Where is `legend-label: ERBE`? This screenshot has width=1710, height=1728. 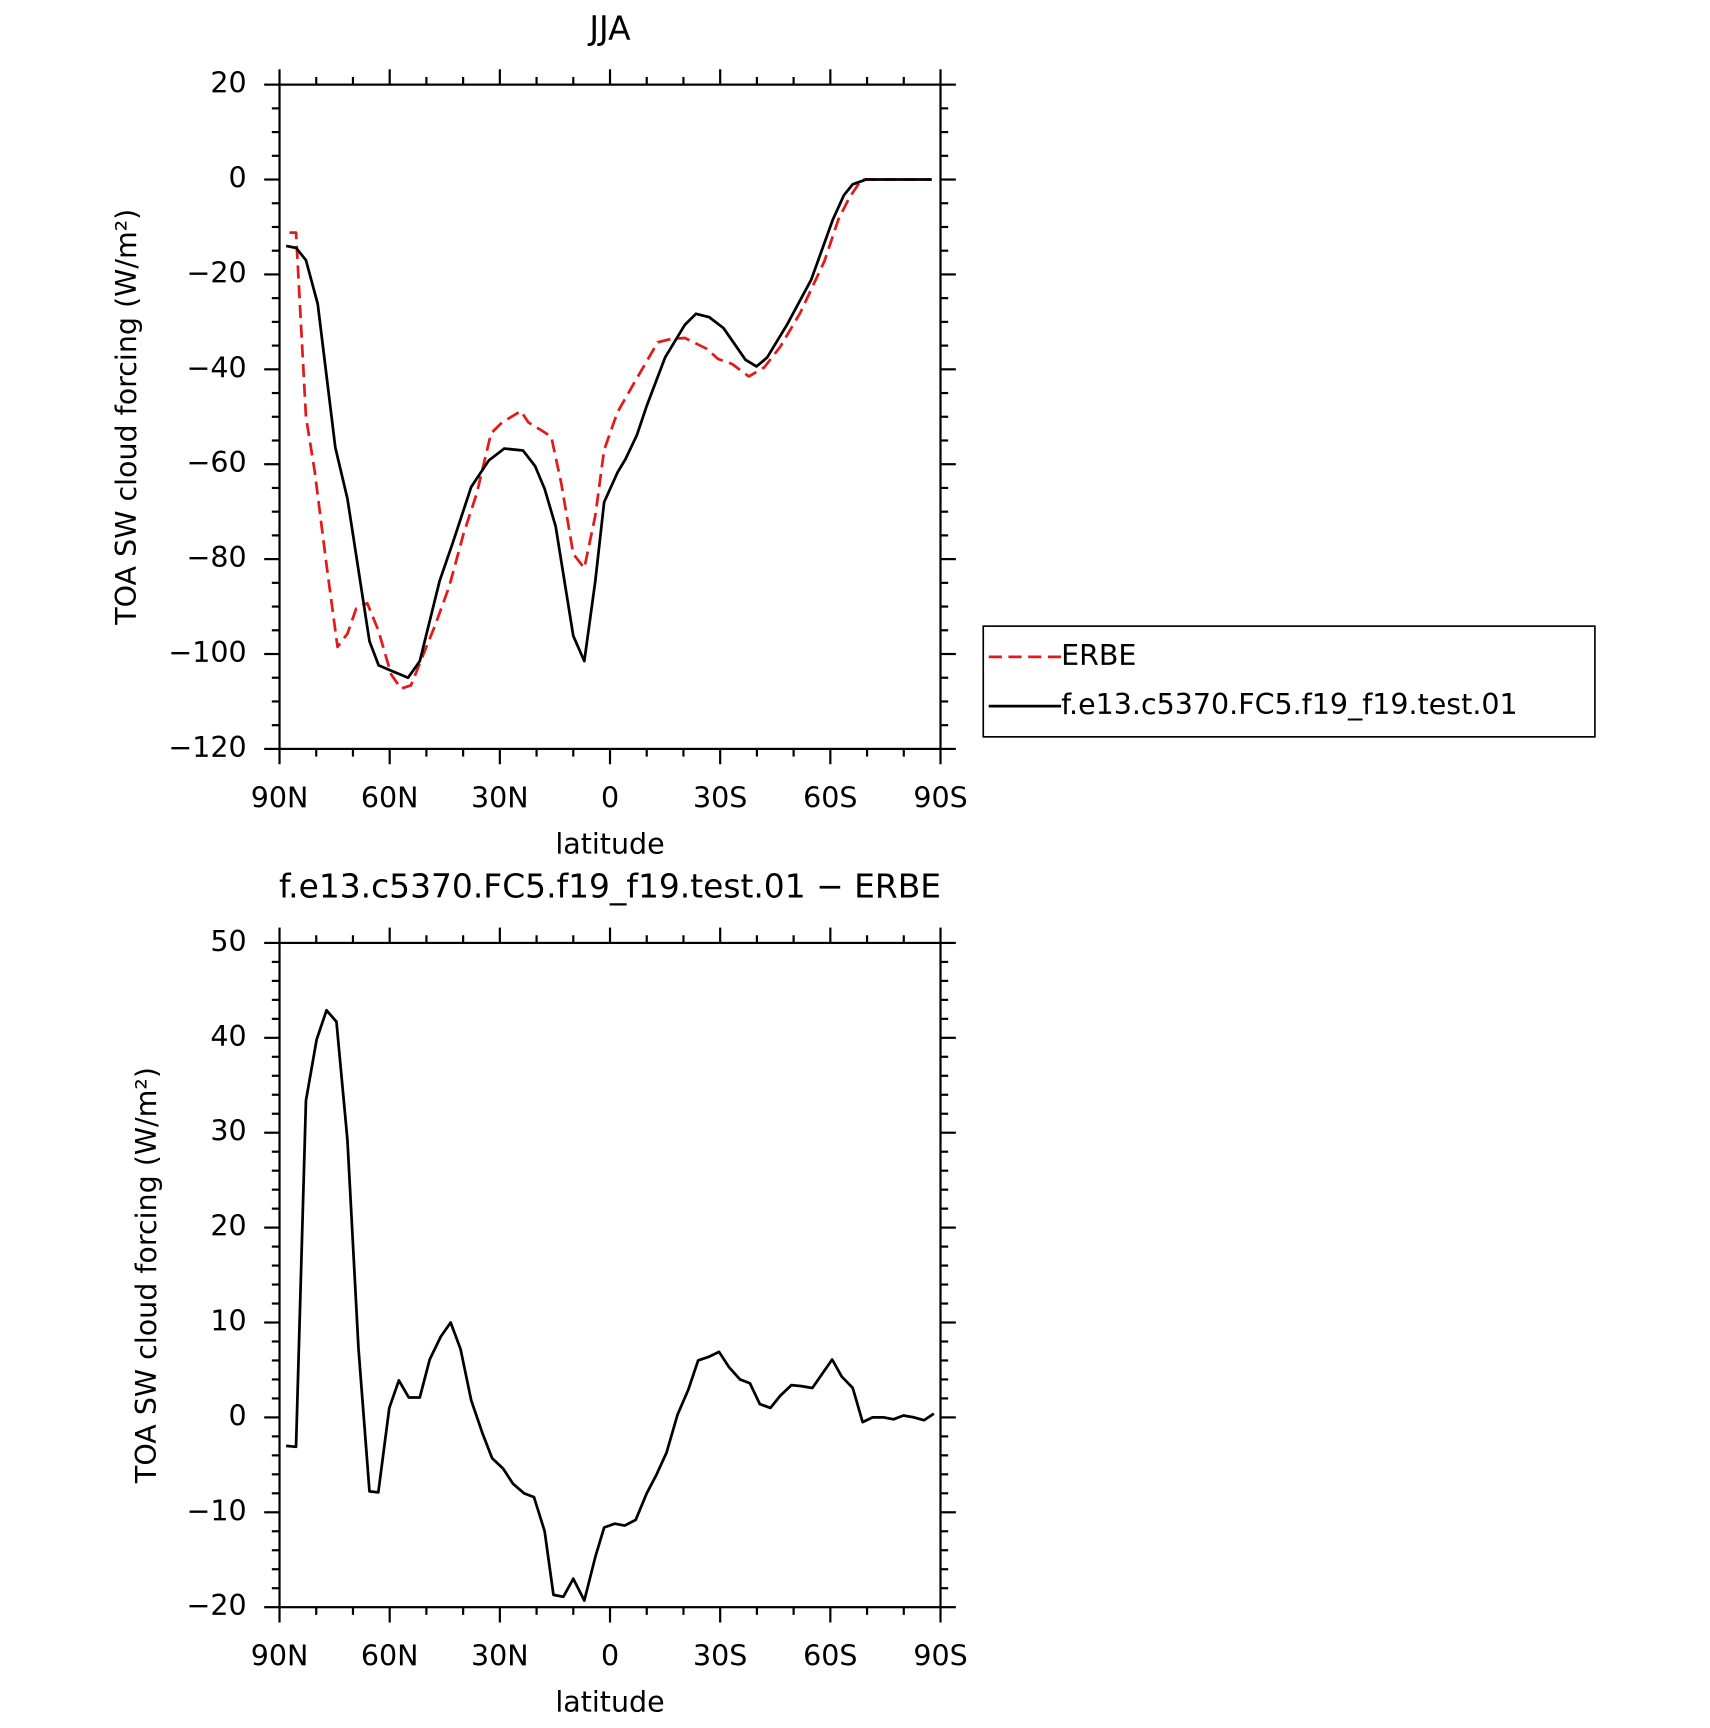 legend-label: ERBE is located at coordinates (1098, 655).